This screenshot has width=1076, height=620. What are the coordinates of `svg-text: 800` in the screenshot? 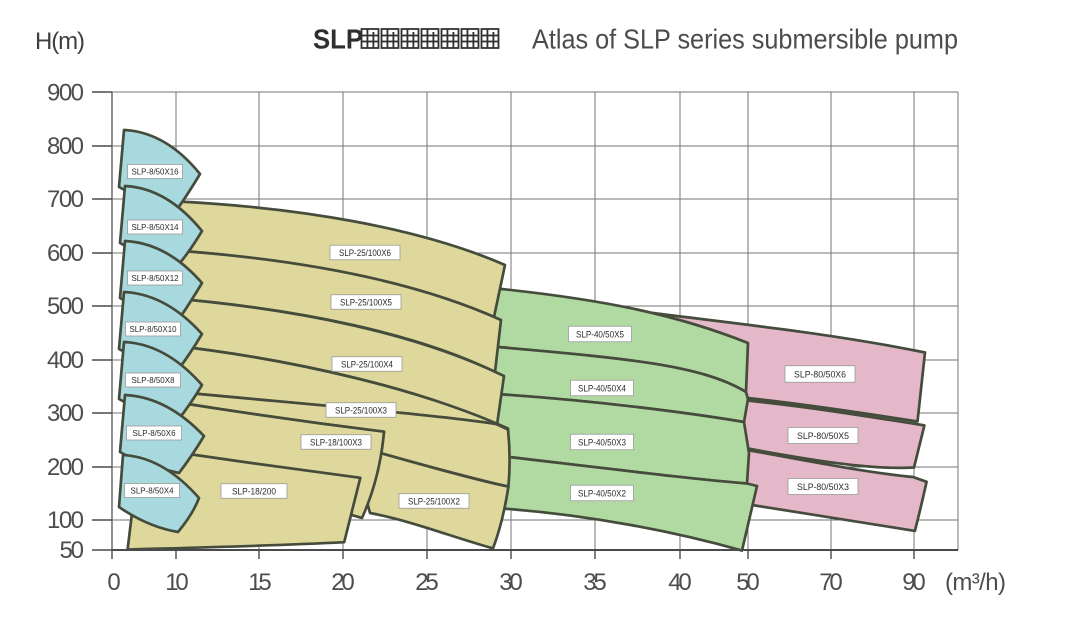 It's located at (65, 146).